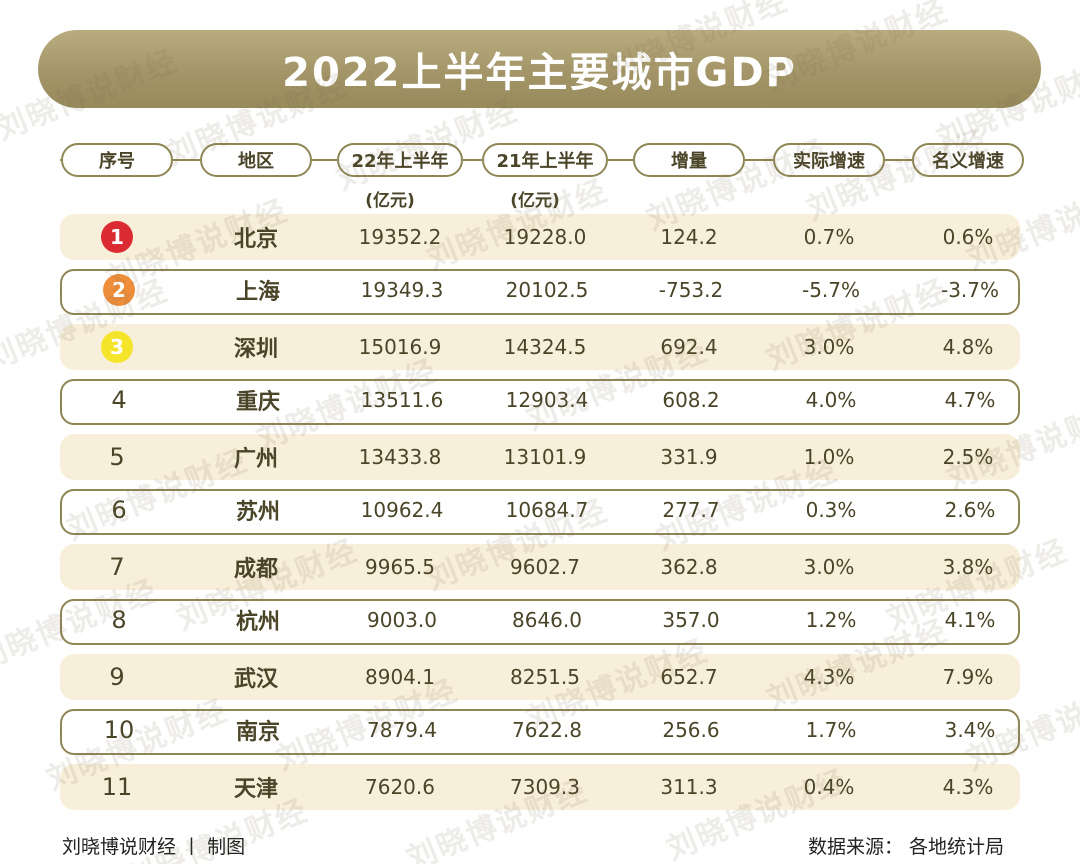  What do you see at coordinates (691, 620) in the screenshot?
I see `cell-increase: 357.0` at bounding box center [691, 620].